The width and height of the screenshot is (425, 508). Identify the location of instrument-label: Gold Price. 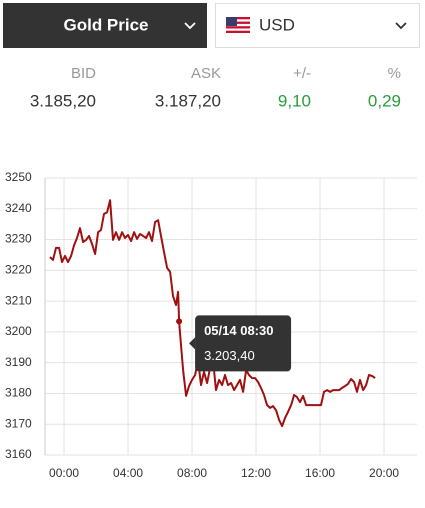
(105, 24).